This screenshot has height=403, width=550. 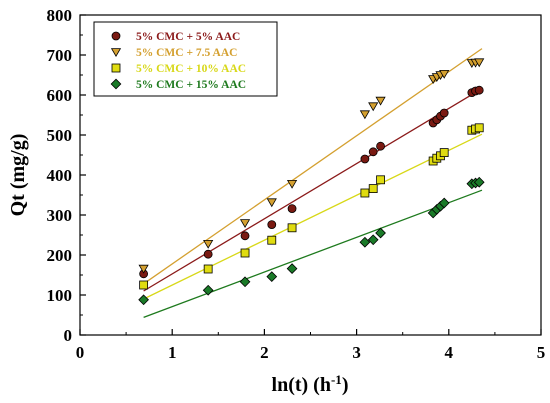 I want to click on legend-label: 5% CMC + 15% AAC, so click(x=191, y=85).